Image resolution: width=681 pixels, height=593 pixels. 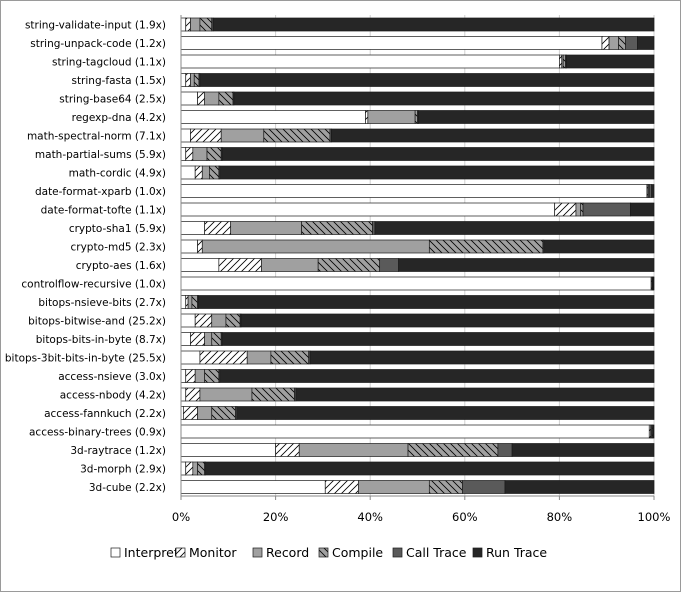 I want to click on category-label: date-format-tofte (1.1x), so click(x=103, y=211).